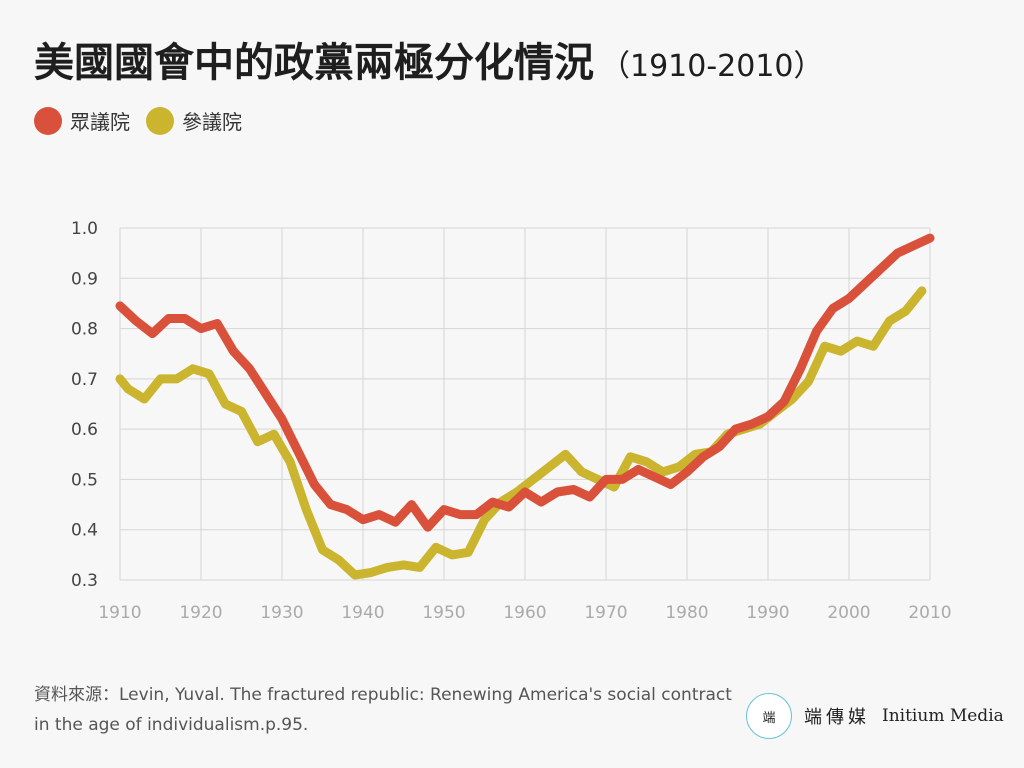  I want to click on x-tick-label: 1950, so click(443, 613).